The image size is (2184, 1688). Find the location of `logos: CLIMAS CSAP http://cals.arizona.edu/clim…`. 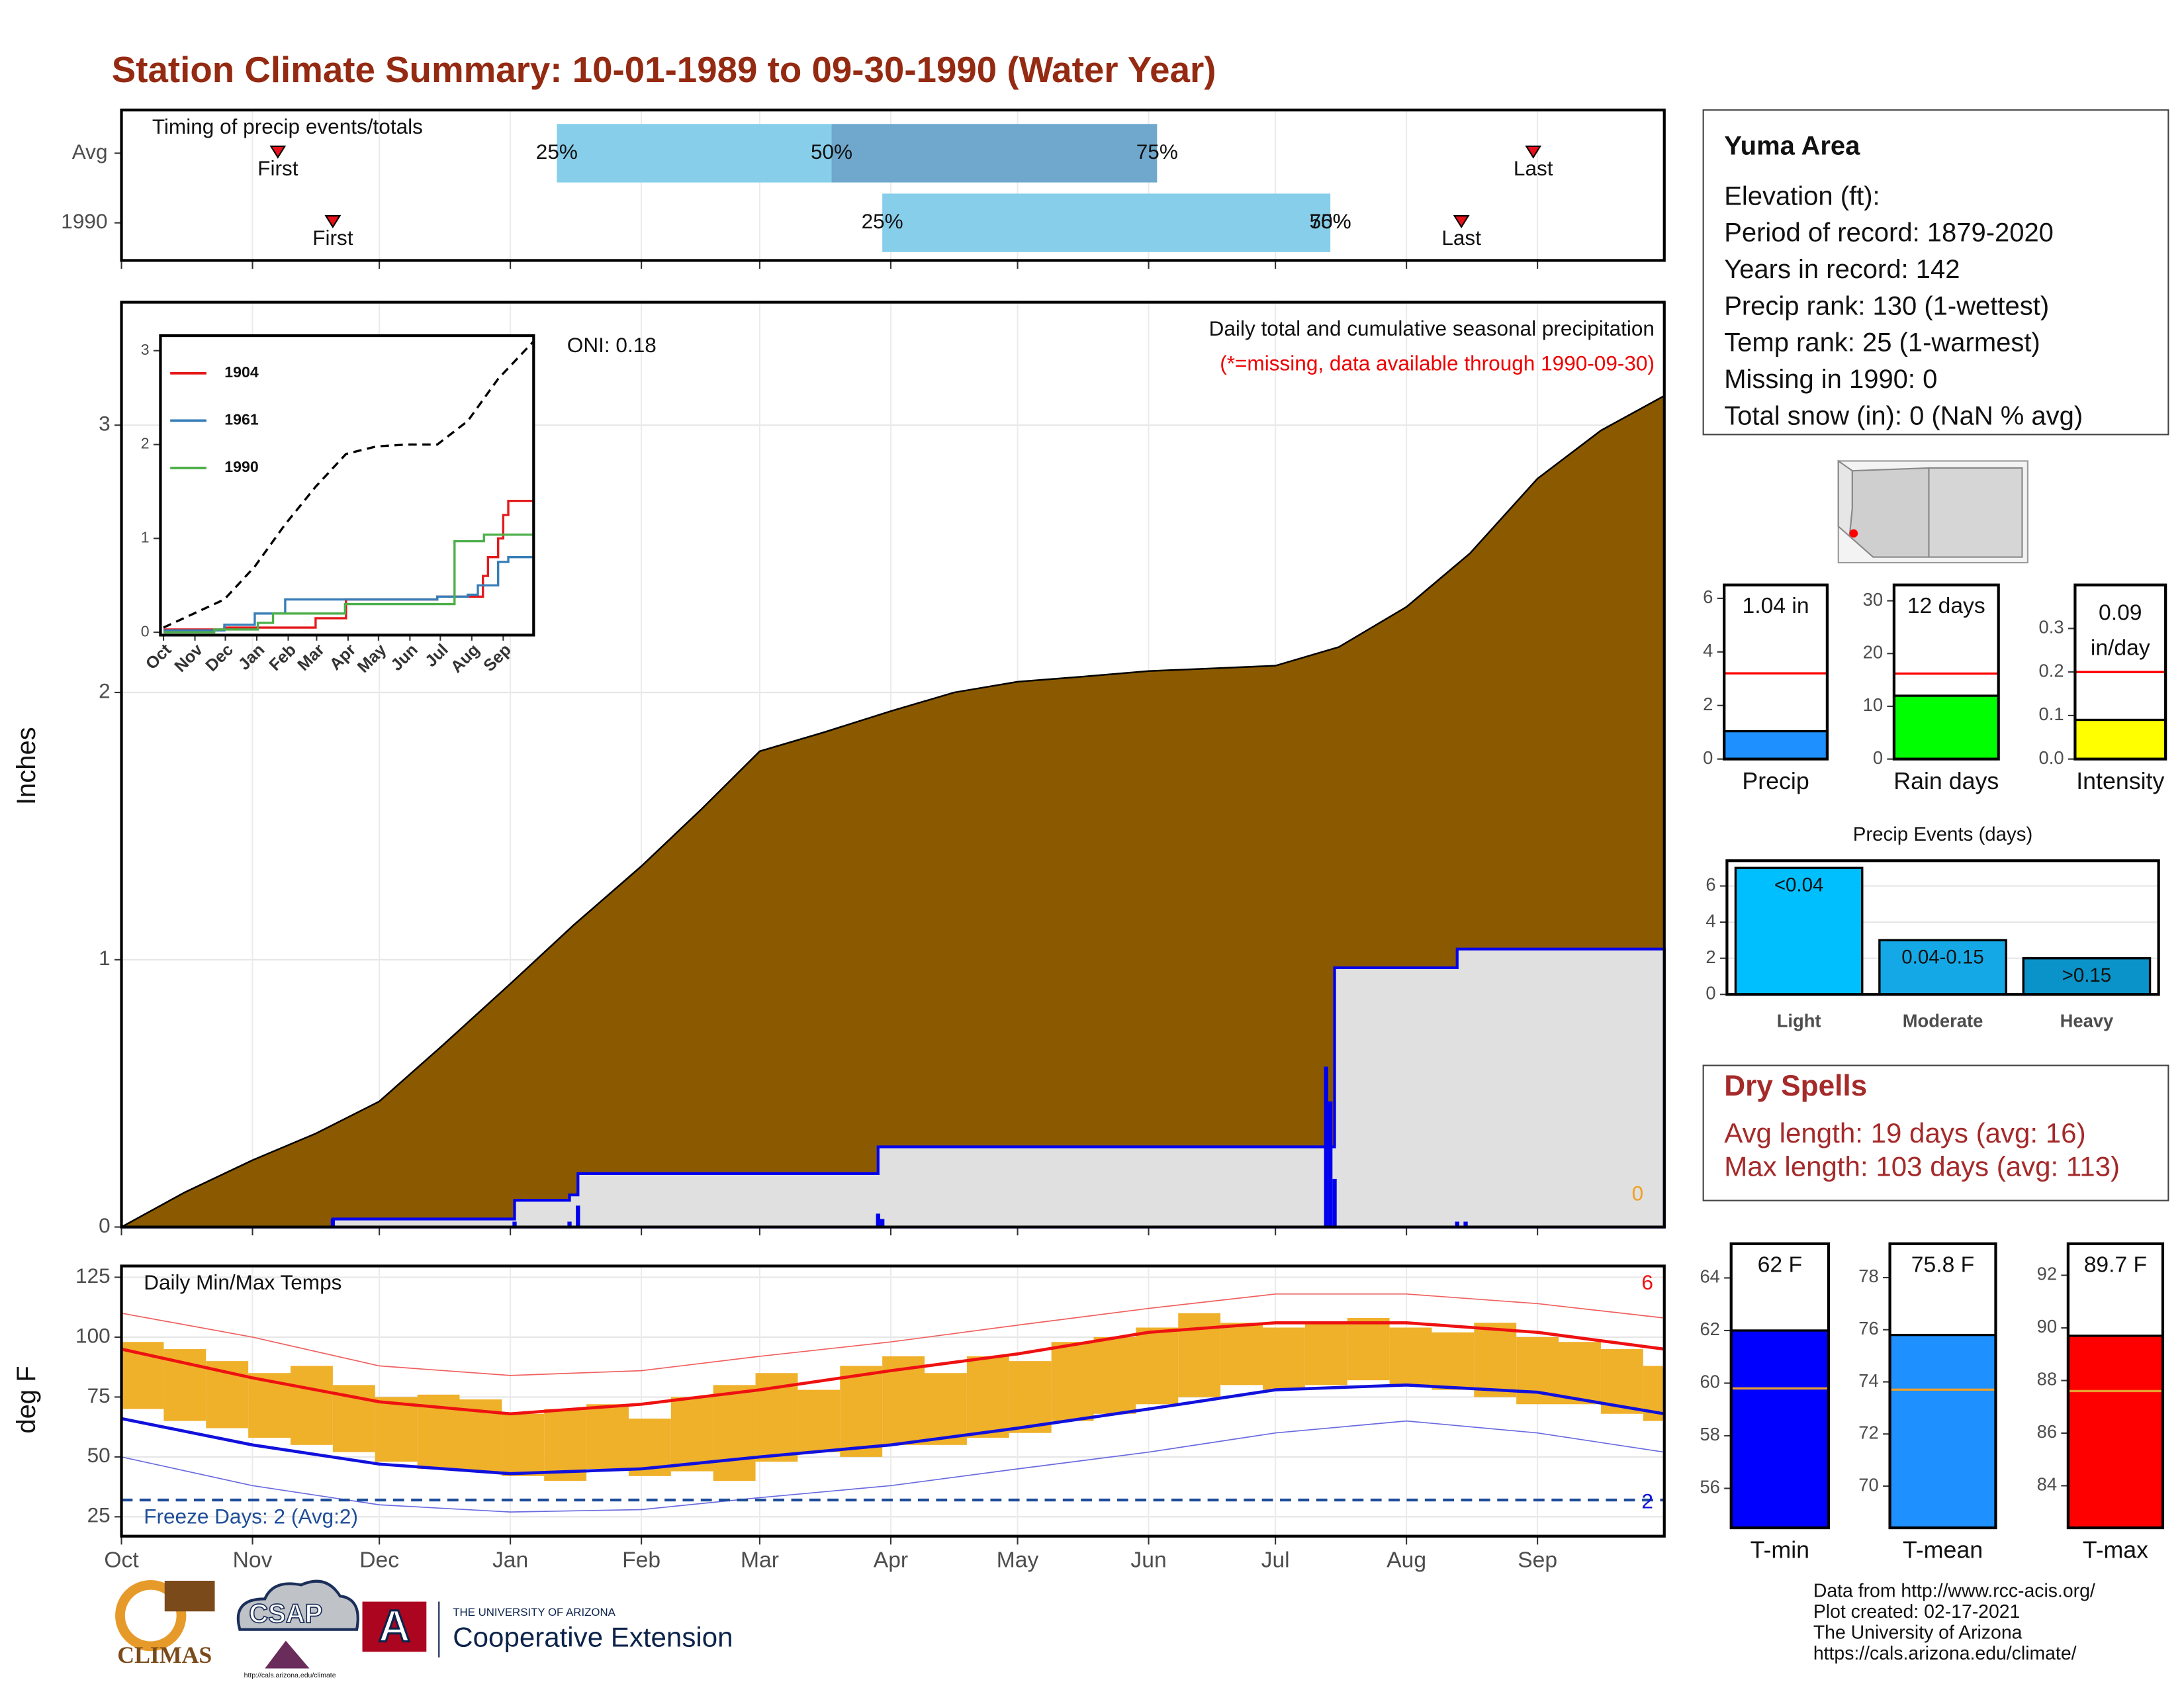

logos: CLIMAS CSAP http://cals.arizona.edu/clim… is located at coordinates (424, 1629).